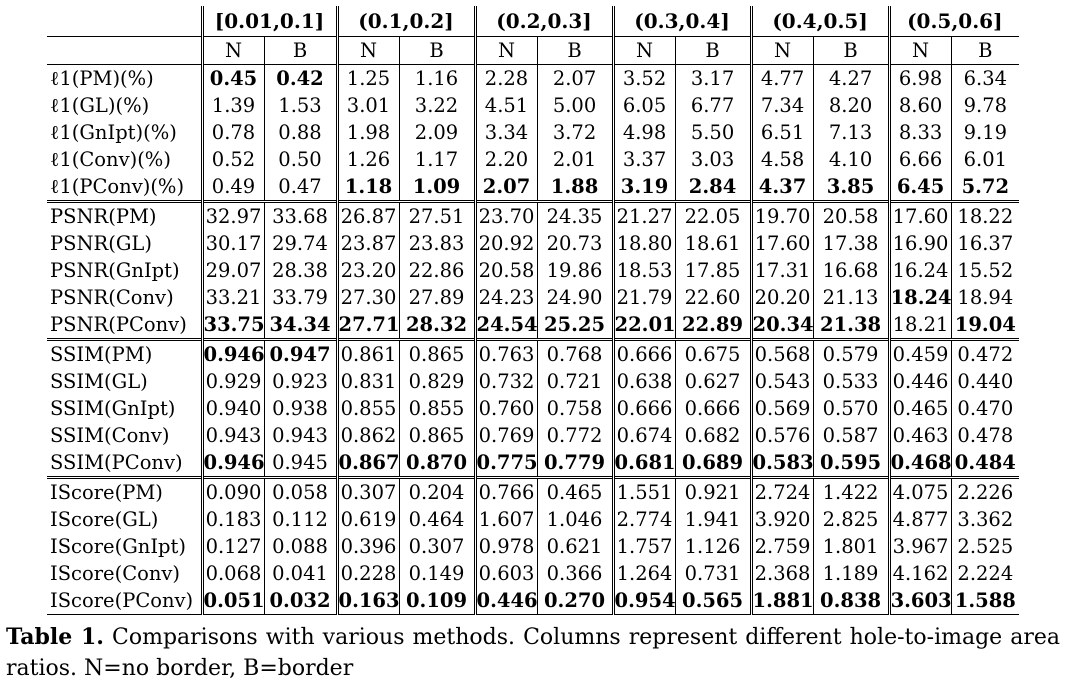 This screenshot has width=1066, height=686. Describe the element at coordinates (437, 187) in the screenshot. I see `value-cell: 1.09` at that location.